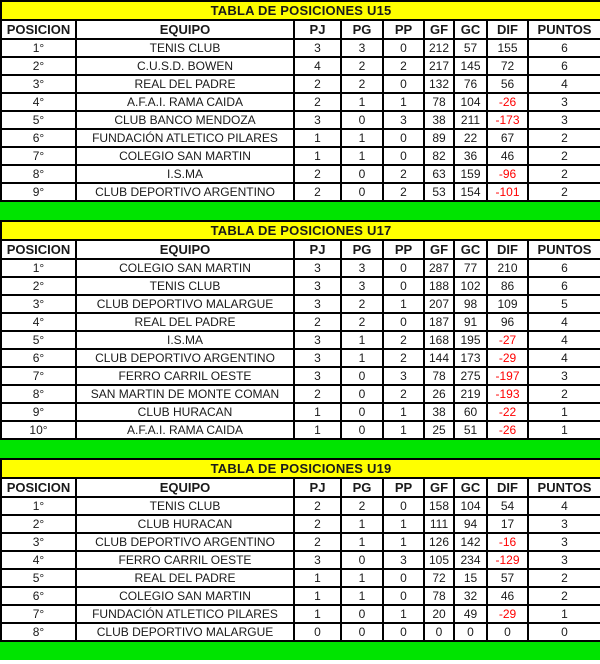 The image size is (600, 664). I want to click on column-header-puntos: PUNTOS, so click(563, 29).